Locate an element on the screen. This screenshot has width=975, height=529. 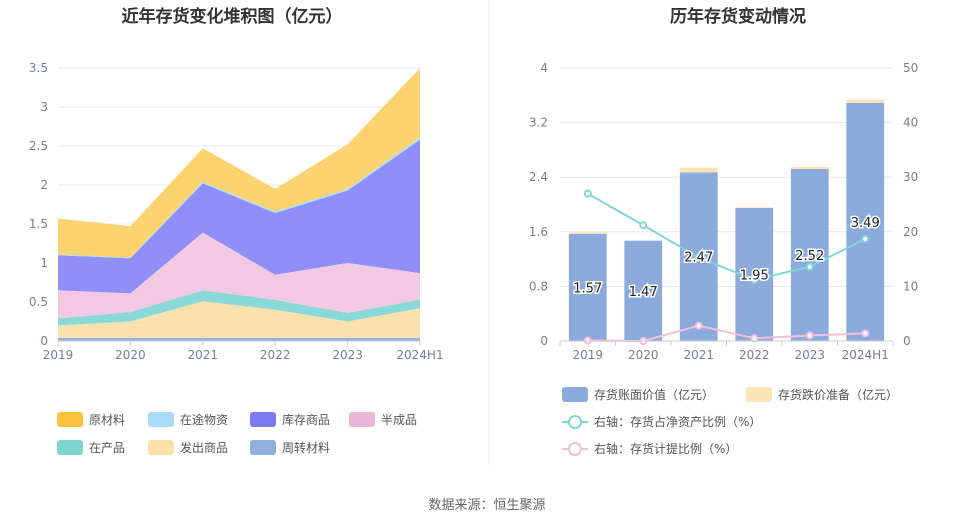
left-x-tick-label: 2020 is located at coordinates (130, 355).